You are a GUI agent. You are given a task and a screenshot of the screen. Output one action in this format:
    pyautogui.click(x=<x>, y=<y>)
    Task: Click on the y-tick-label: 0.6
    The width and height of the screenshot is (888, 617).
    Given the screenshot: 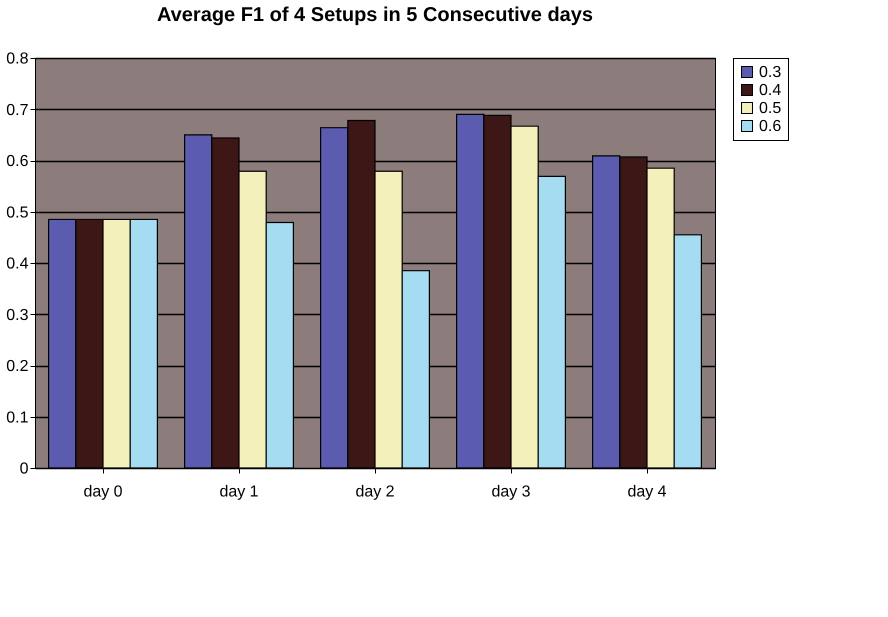 What is the action you would take?
    pyautogui.click(x=17, y=161)
    